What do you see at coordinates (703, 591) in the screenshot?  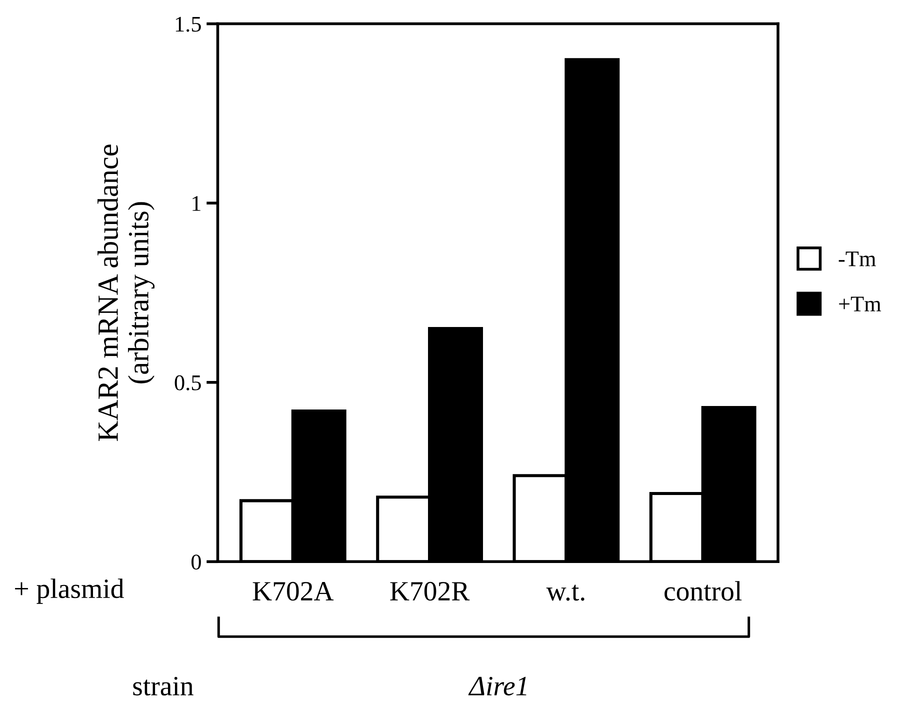 I see `x-tick-label: control` at bounding box center [703, 591].